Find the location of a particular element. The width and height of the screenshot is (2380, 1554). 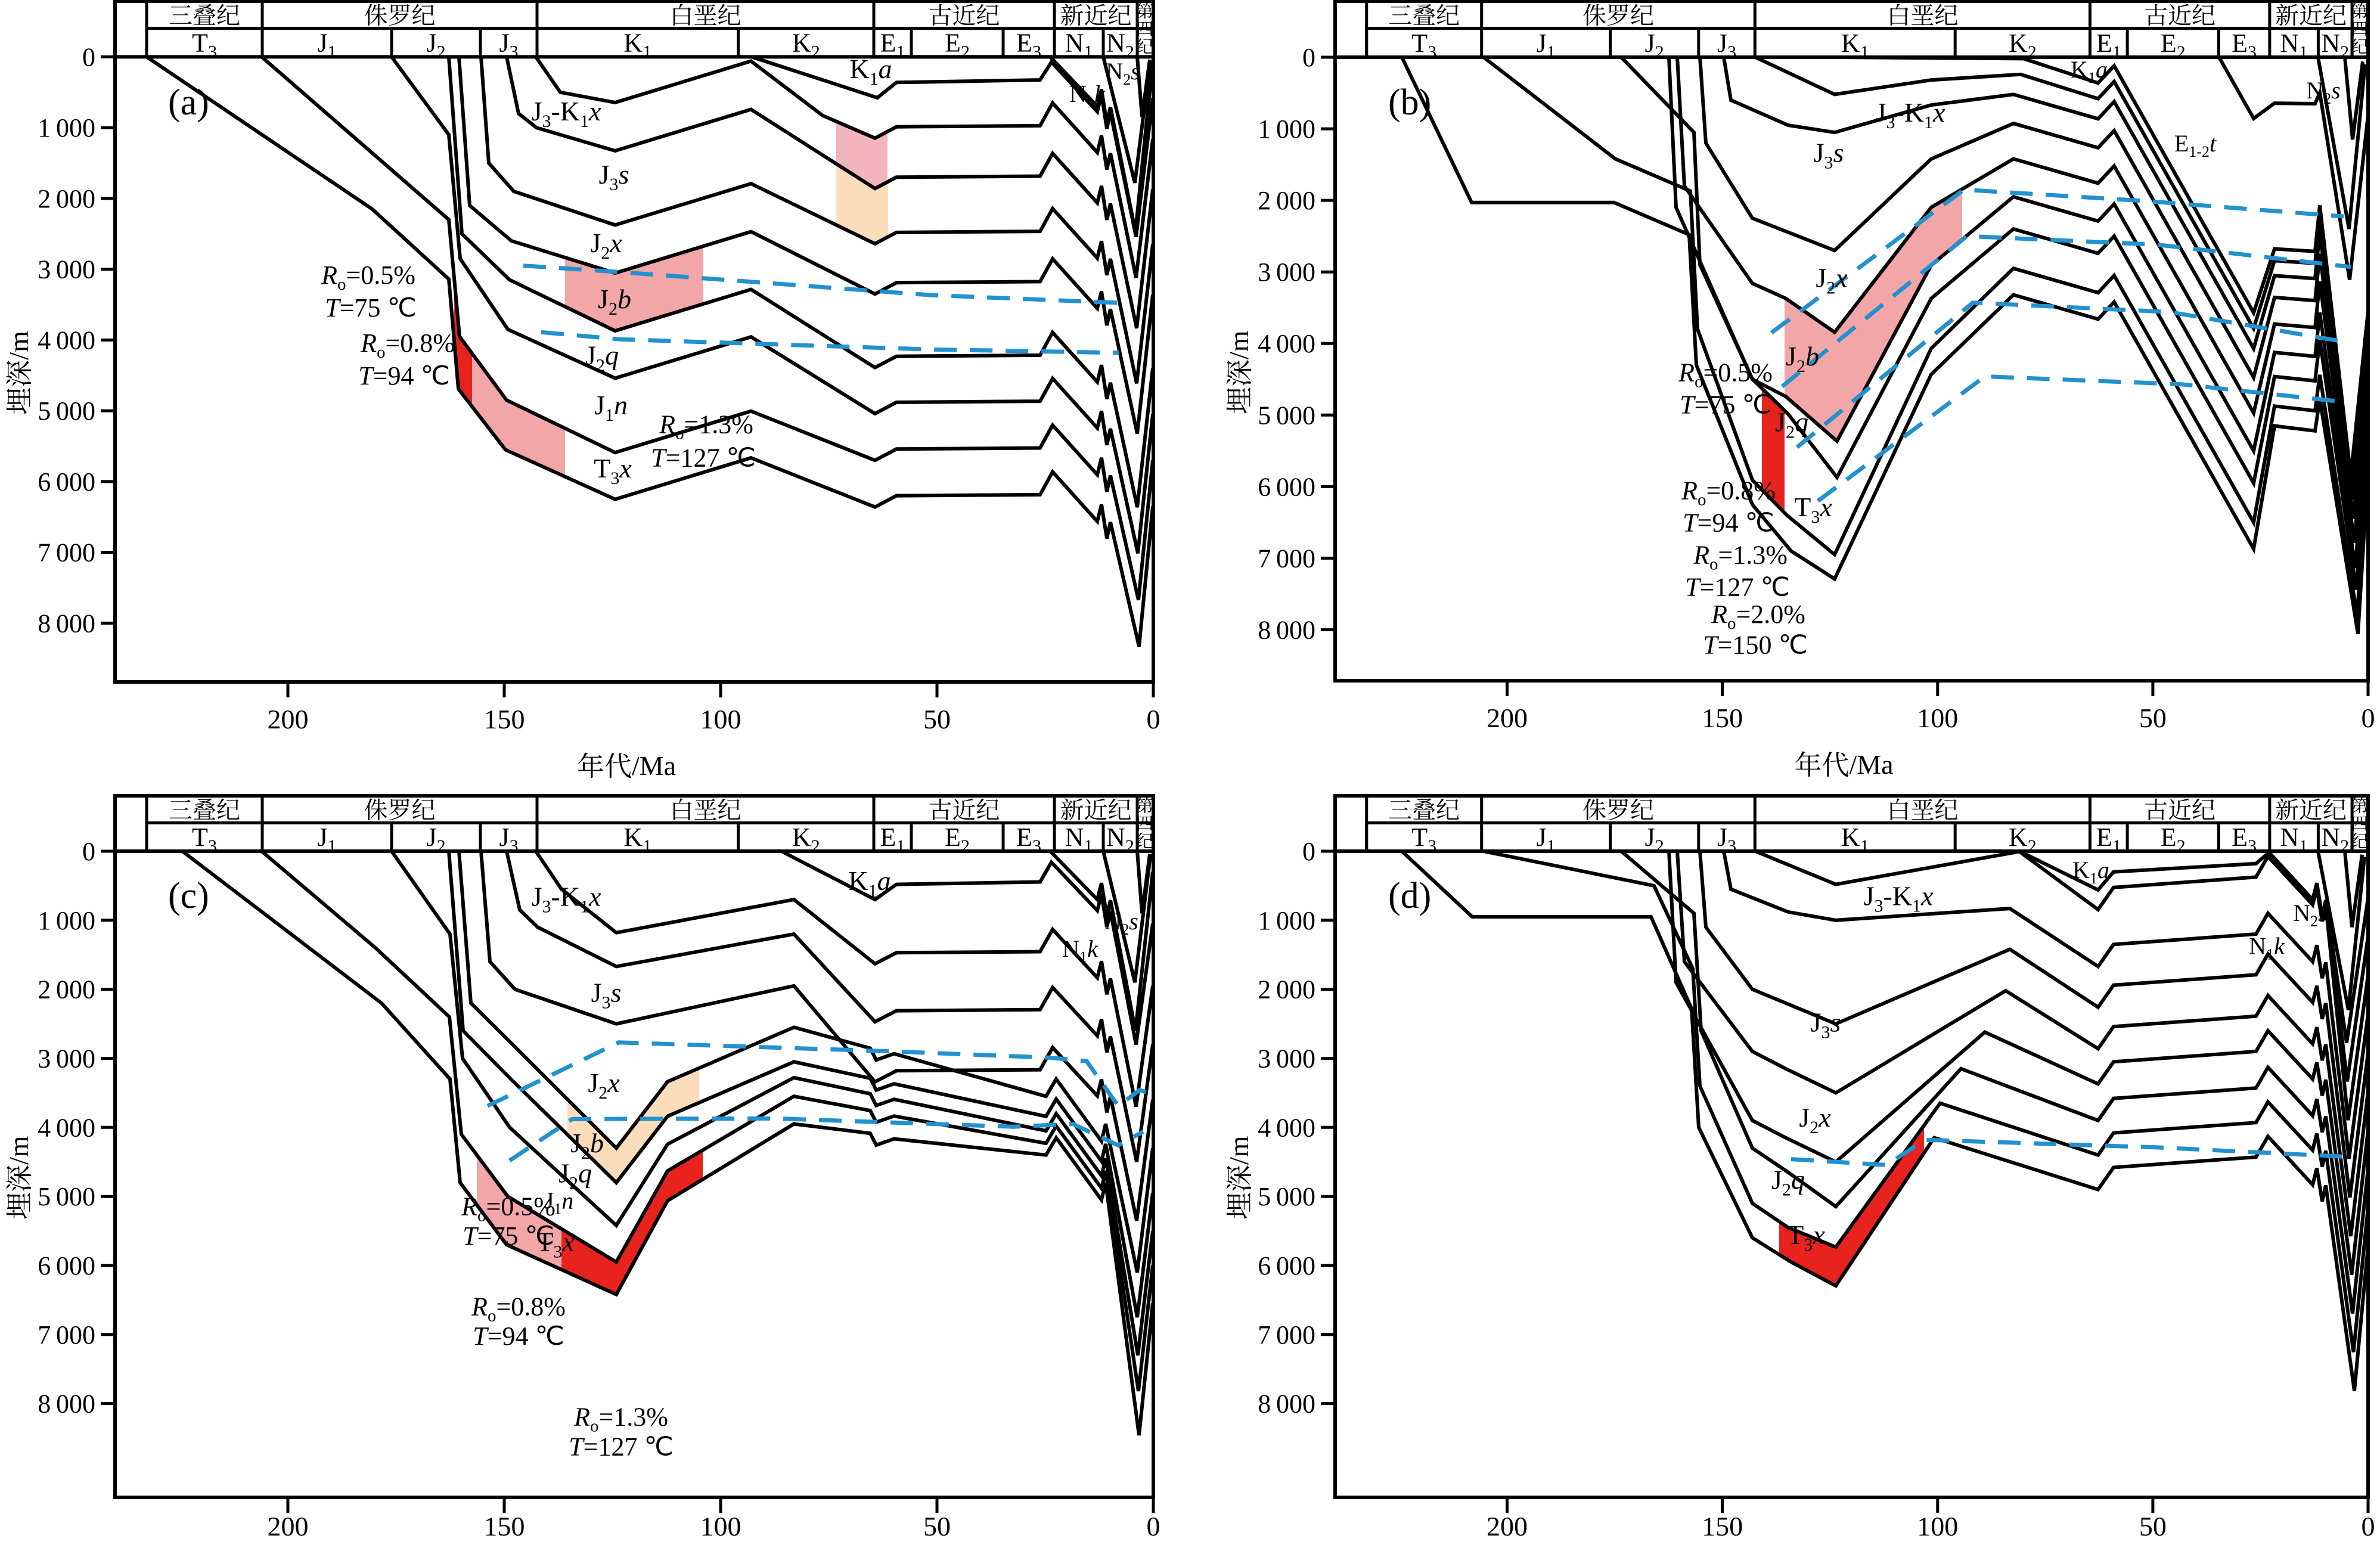

svg-text: (b) is located at coordinates (1410, 102).